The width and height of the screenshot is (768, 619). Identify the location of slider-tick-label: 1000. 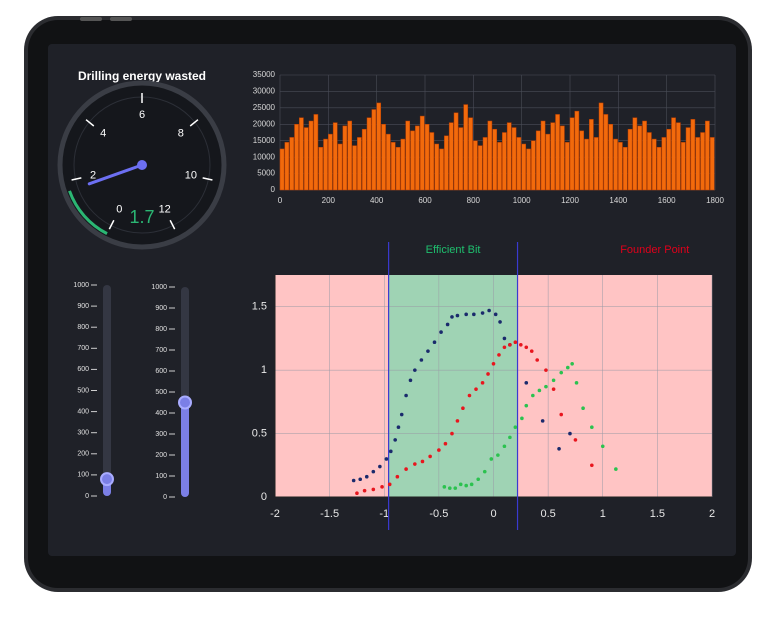
(159, 287).